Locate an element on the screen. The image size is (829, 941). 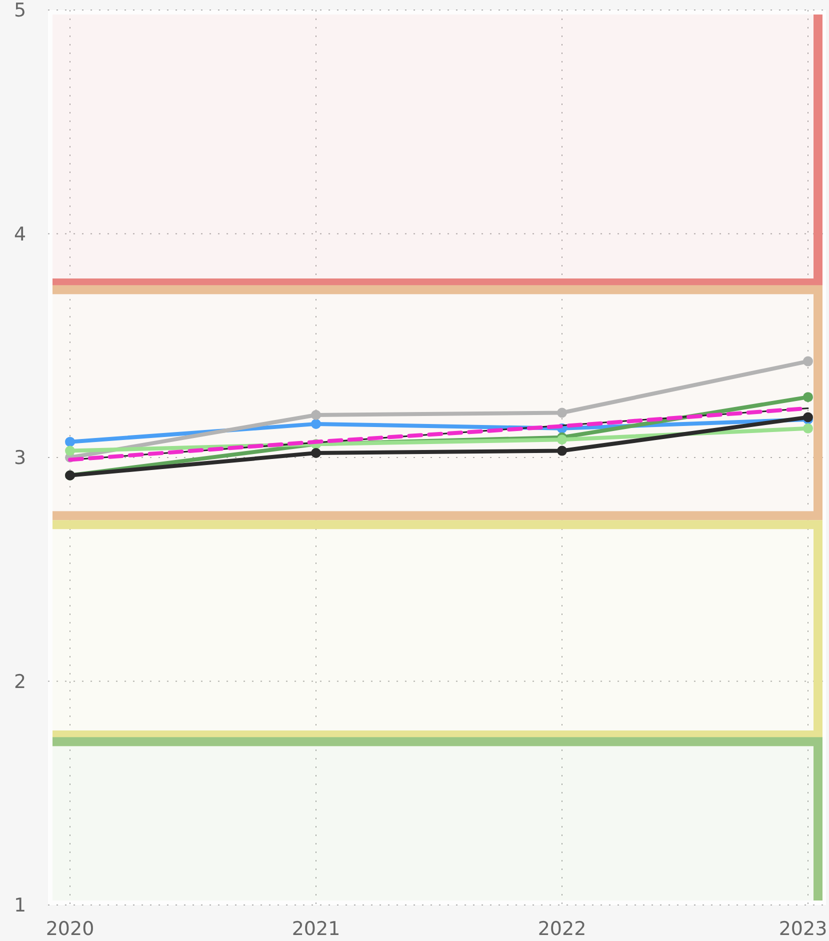
y-tick-label: 1 is located at coordinates (20, 905).